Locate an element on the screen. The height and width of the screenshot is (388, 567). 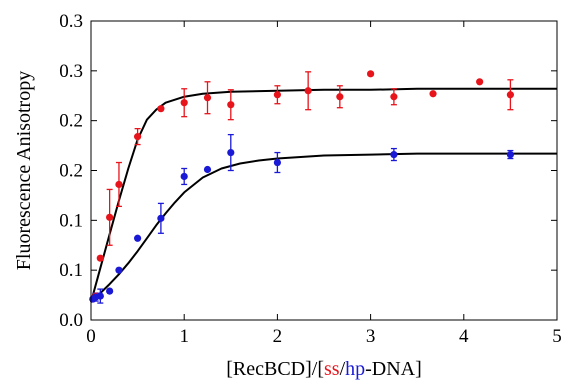
x-axis-title: [RecBCD]/[ss/hp-DNA] is located at coordinates (324, 369).